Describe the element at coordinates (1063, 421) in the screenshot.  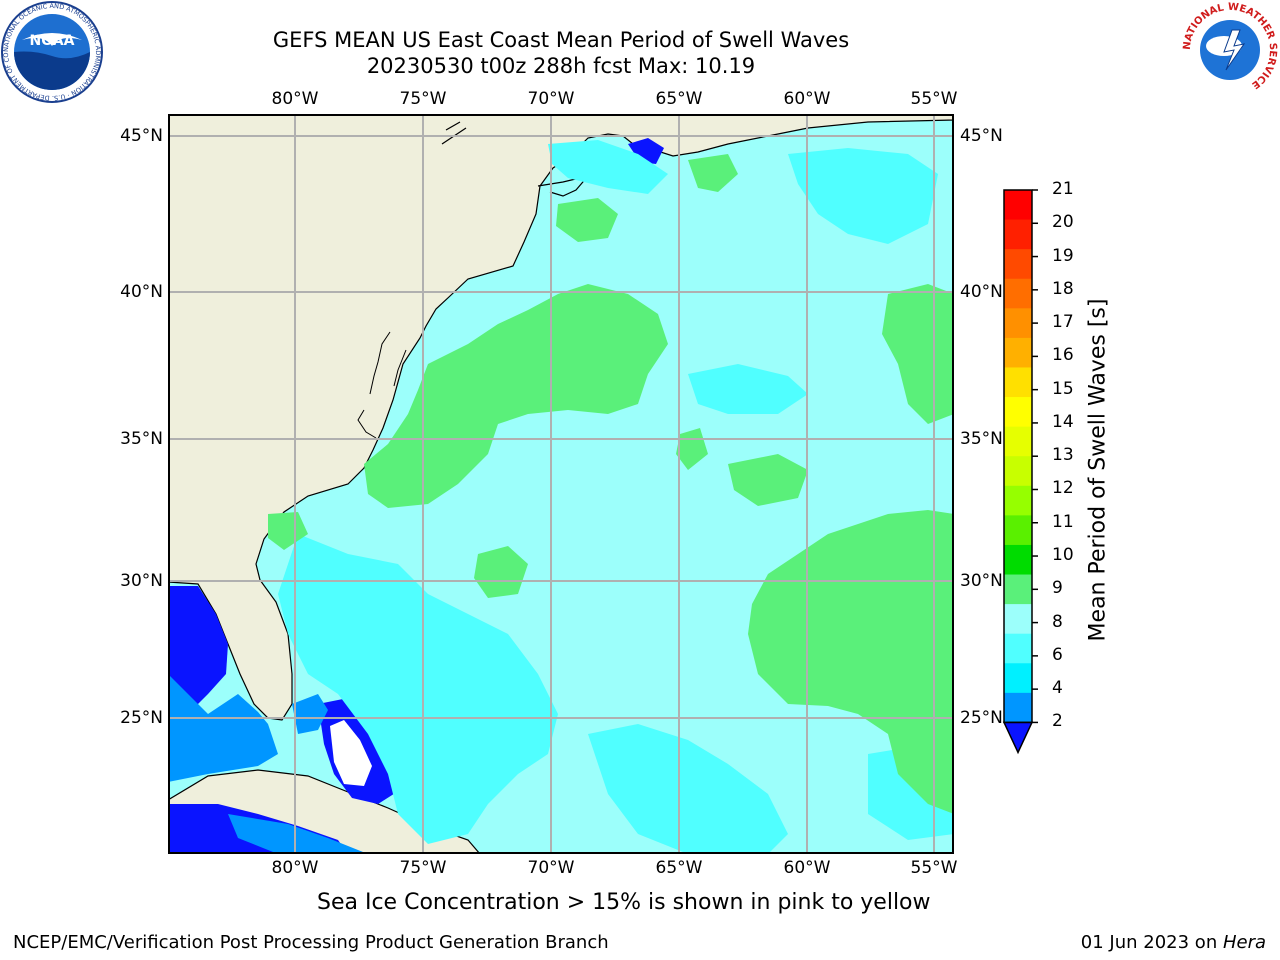
I see `colorbar-tick-label: 14` at that location.